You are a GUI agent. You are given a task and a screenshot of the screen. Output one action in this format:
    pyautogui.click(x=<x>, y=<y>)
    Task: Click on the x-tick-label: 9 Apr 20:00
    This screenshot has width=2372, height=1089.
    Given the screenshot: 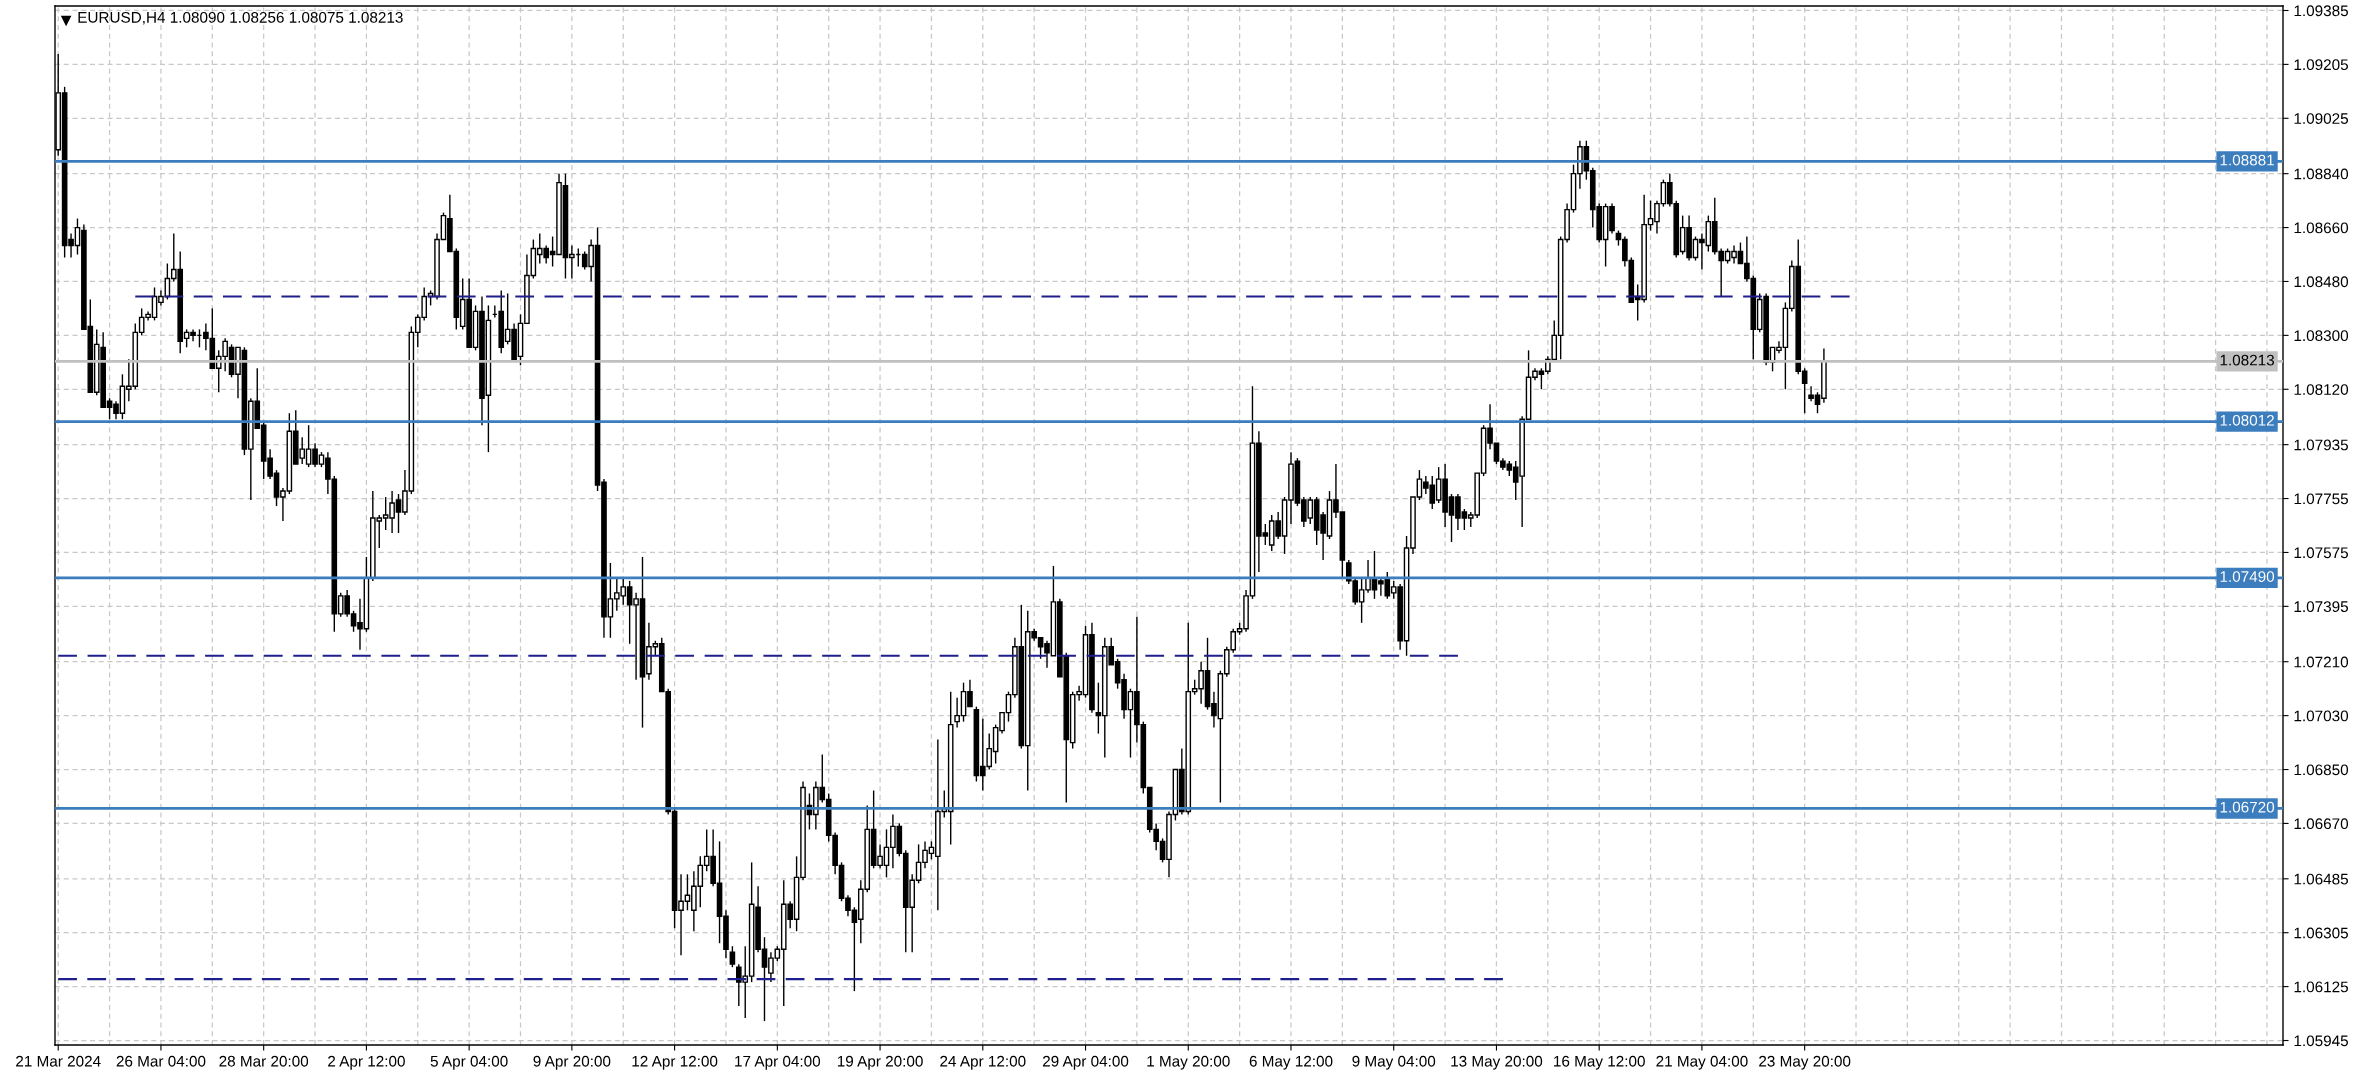 What is the action you would take?
    pyautogui.click(x=572, y=1062)
    